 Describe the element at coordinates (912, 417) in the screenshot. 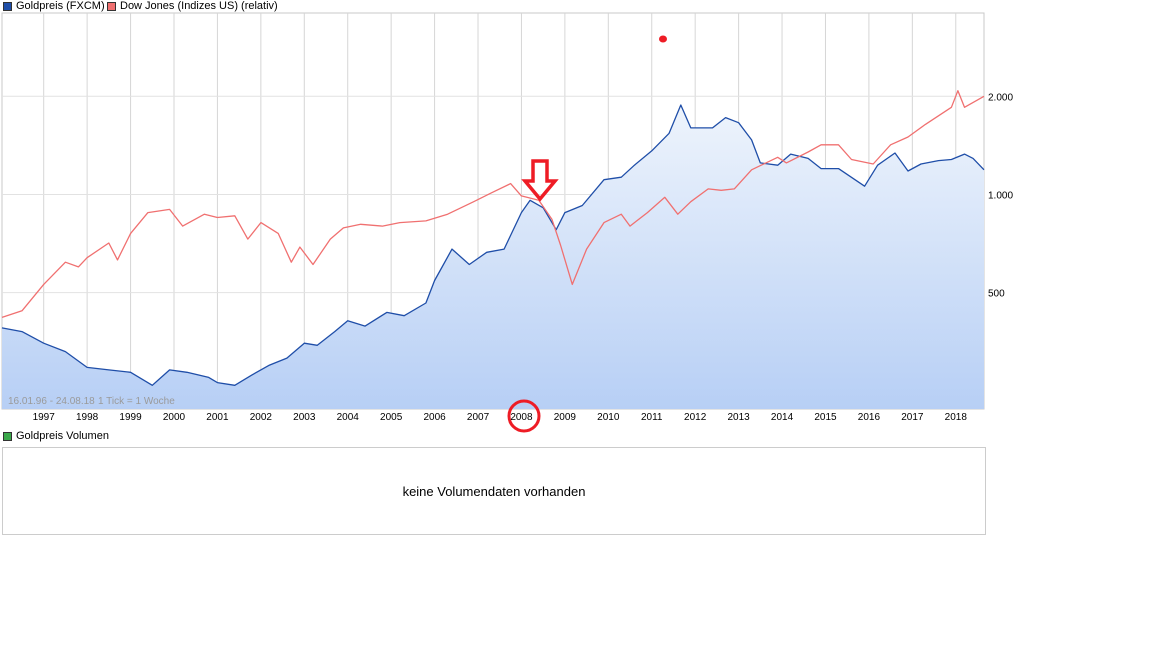

I see `x-tick-label: 2017` at that location.